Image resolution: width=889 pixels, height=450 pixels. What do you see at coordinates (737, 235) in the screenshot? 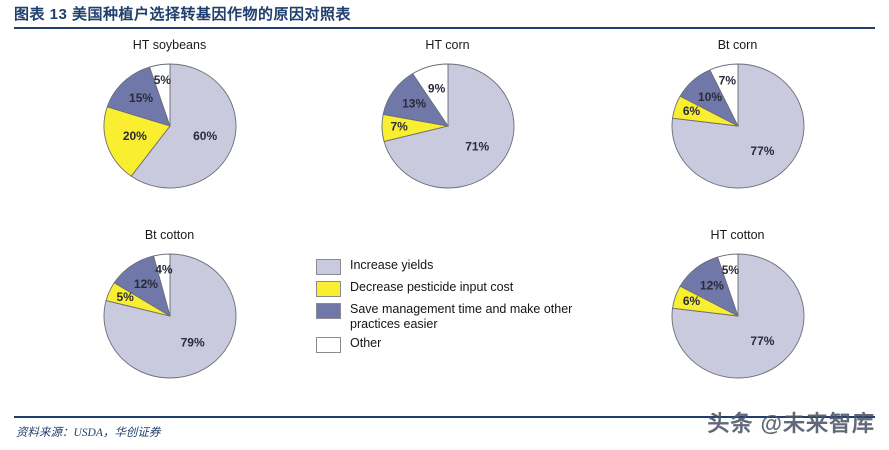
I see `pie-title: HT cotton` at bounding box center [737, 235].